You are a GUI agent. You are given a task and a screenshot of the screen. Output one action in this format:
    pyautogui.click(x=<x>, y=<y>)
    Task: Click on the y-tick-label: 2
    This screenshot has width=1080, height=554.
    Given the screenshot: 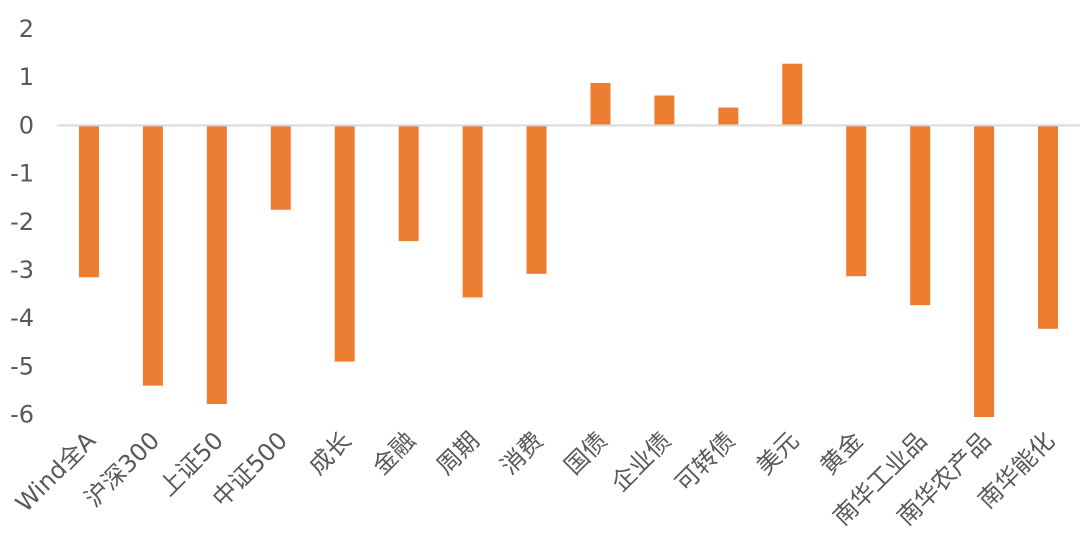 What is the action you would take?
    pyautogui.click(x=26, y=29)
    